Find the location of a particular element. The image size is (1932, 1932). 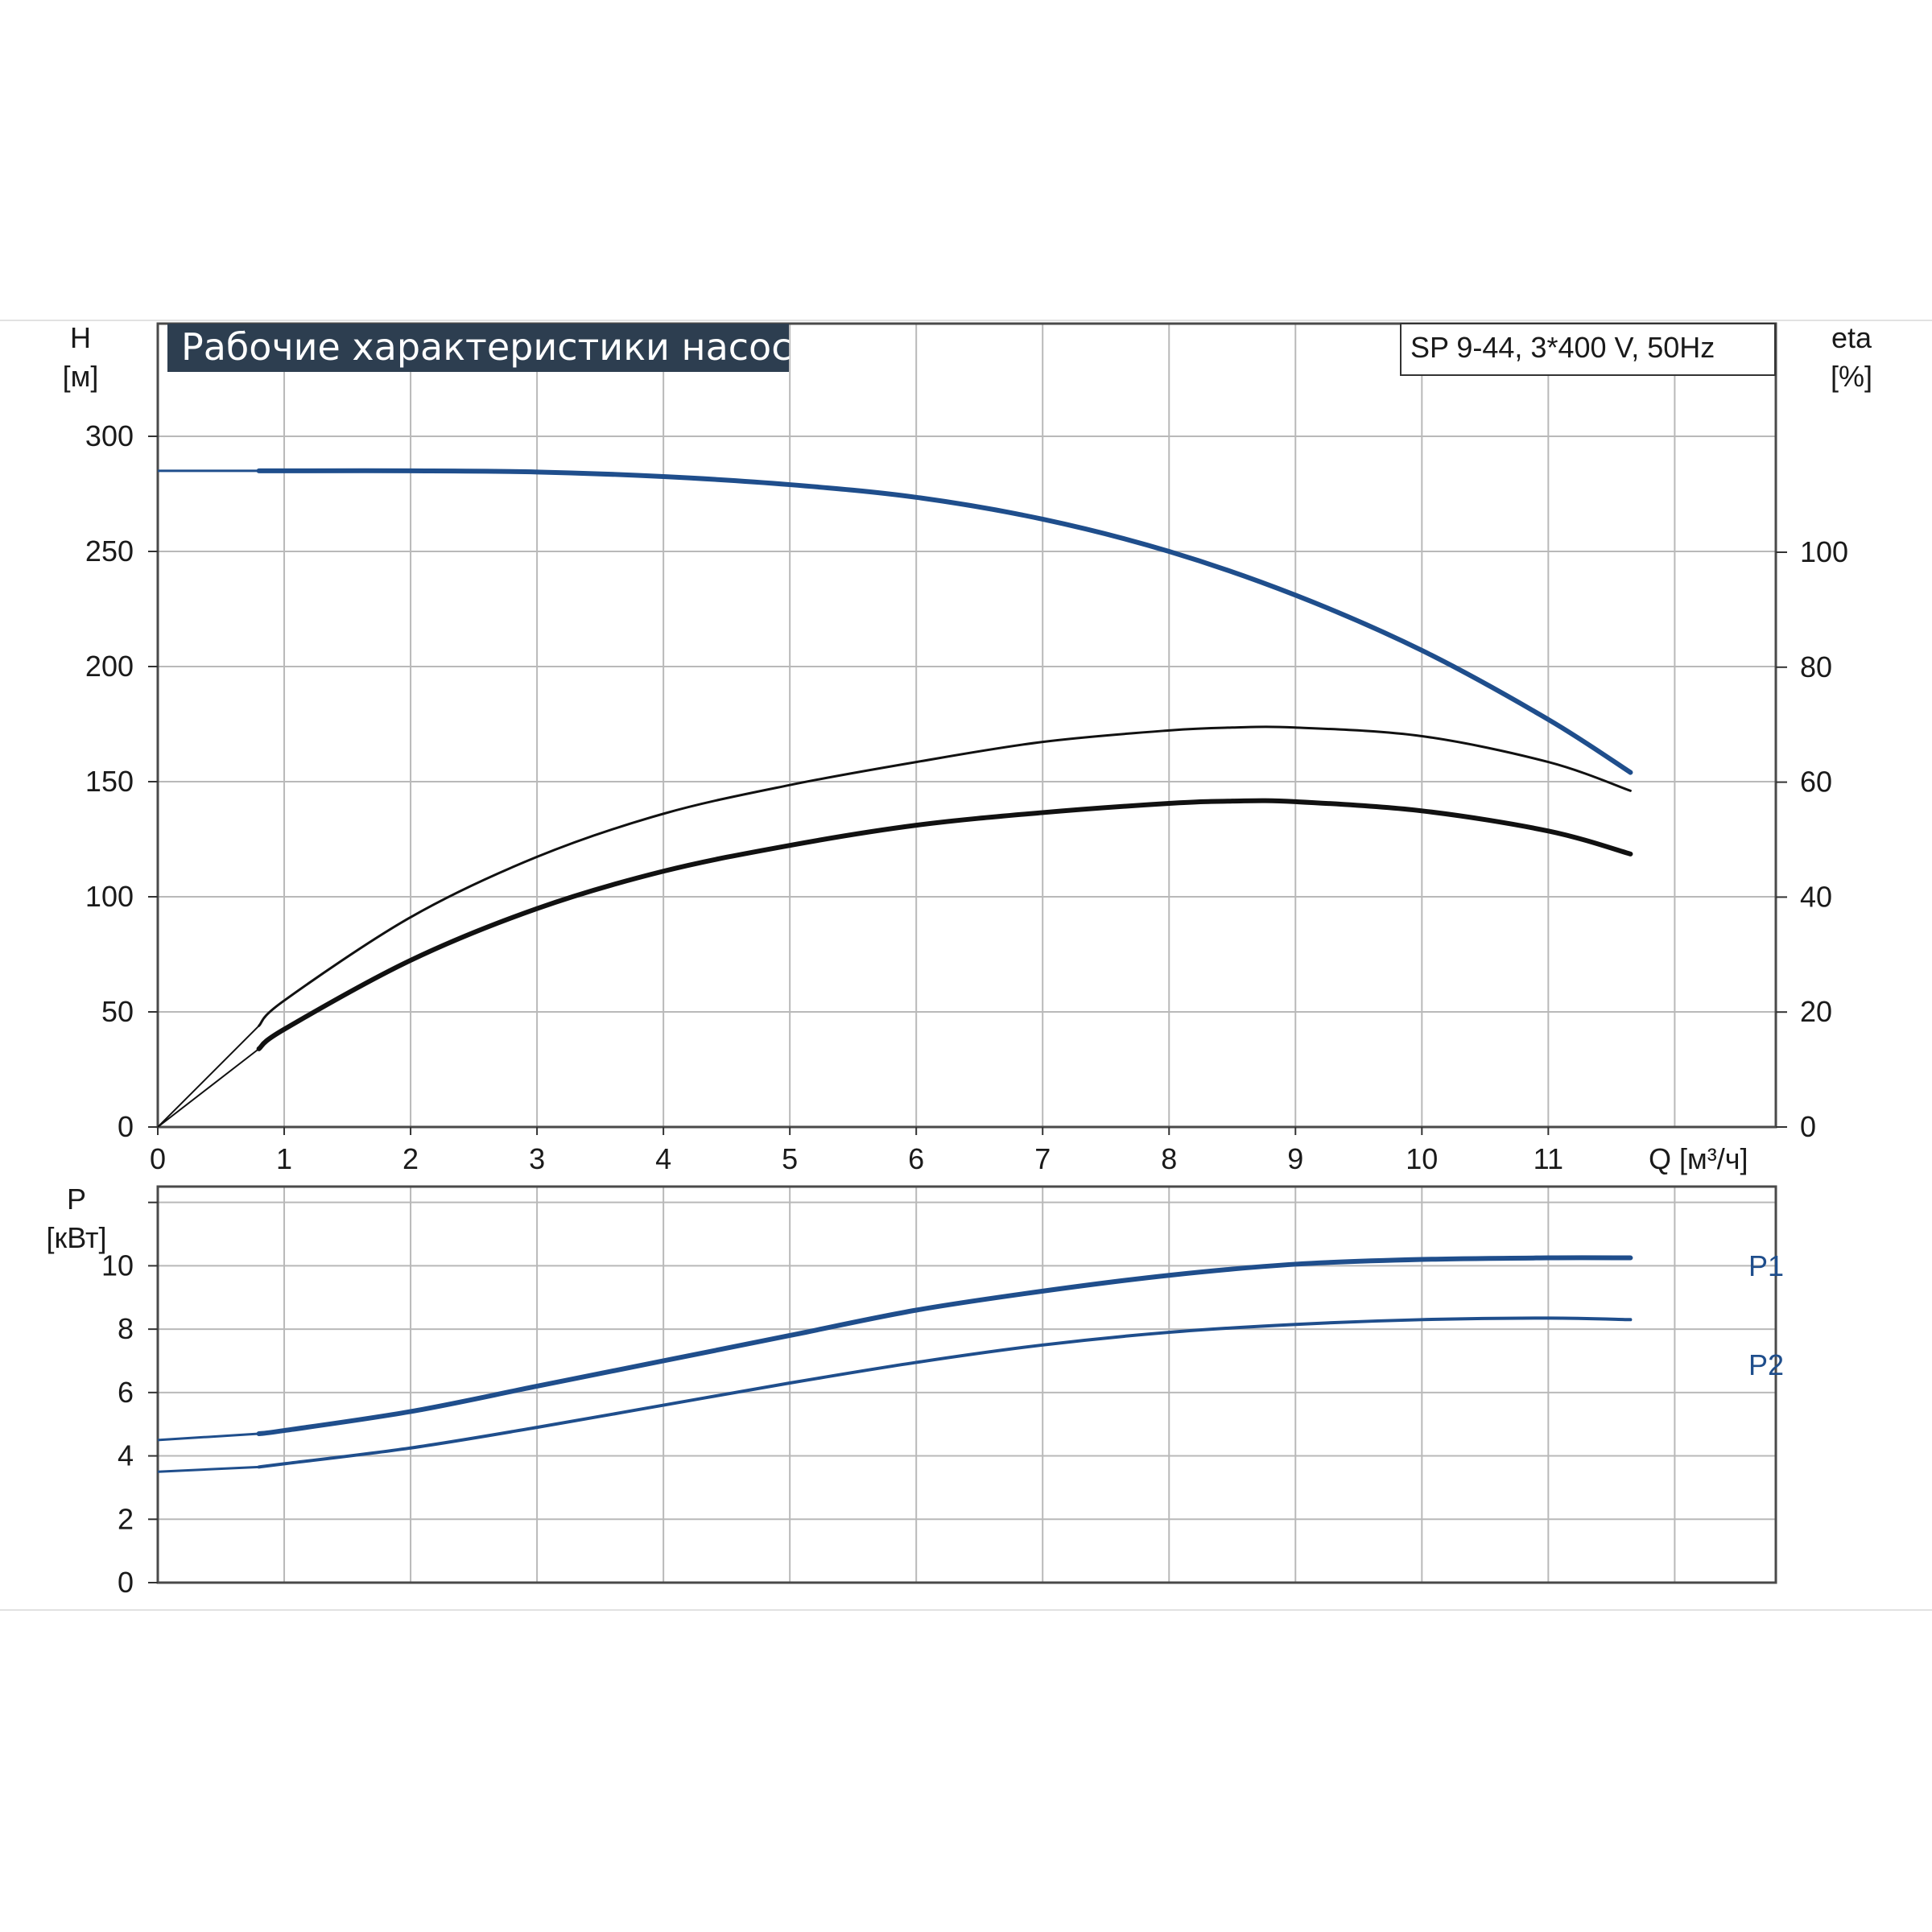

p1-curve is located at coordinates (944, 1346).